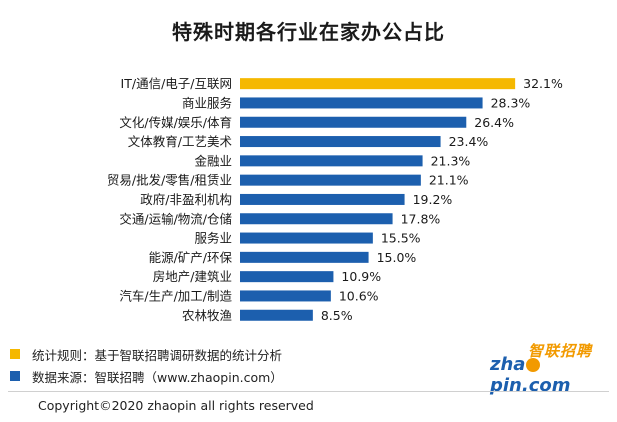 The width and height of the screenshot is (617, 422). What do you see at coordinates (494, 122) in the screenshot?
I see `value-label: 26.4%` at bounding box center [494, 122].